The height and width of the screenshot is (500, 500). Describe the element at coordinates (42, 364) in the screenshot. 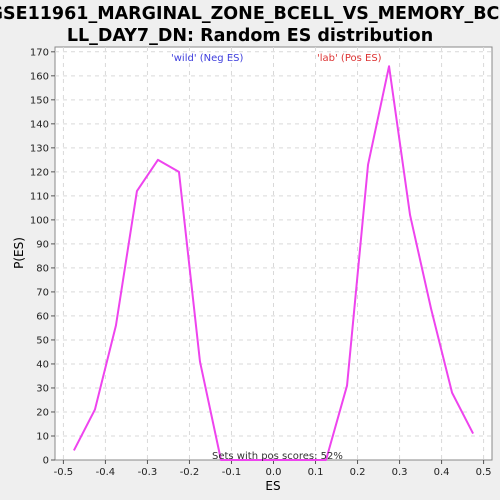

I see `y-tick-label: 40` at that location.